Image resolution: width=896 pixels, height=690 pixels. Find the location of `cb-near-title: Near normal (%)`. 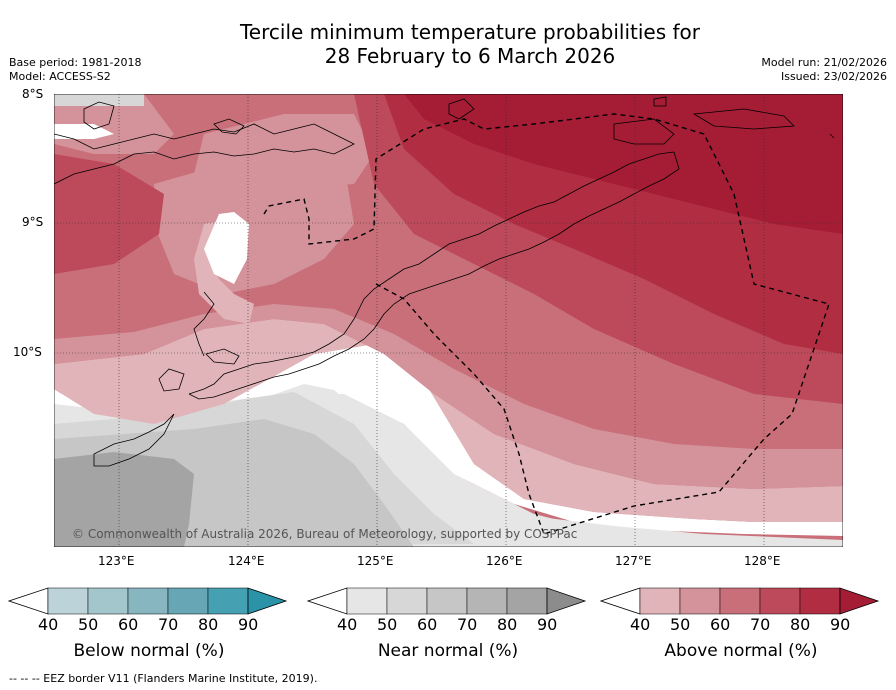

cb-near-title: Near normal (%) is located at coordinates (448, 651).